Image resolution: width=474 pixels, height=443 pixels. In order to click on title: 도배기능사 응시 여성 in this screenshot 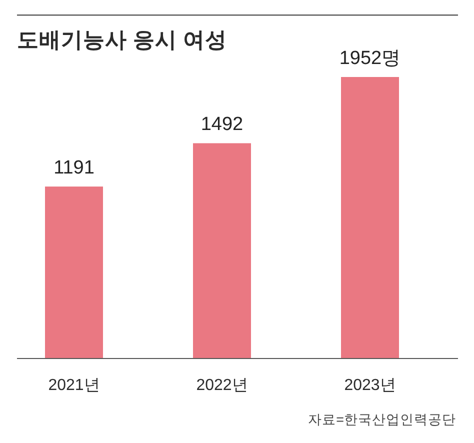, I will do `click(122, 40)`.